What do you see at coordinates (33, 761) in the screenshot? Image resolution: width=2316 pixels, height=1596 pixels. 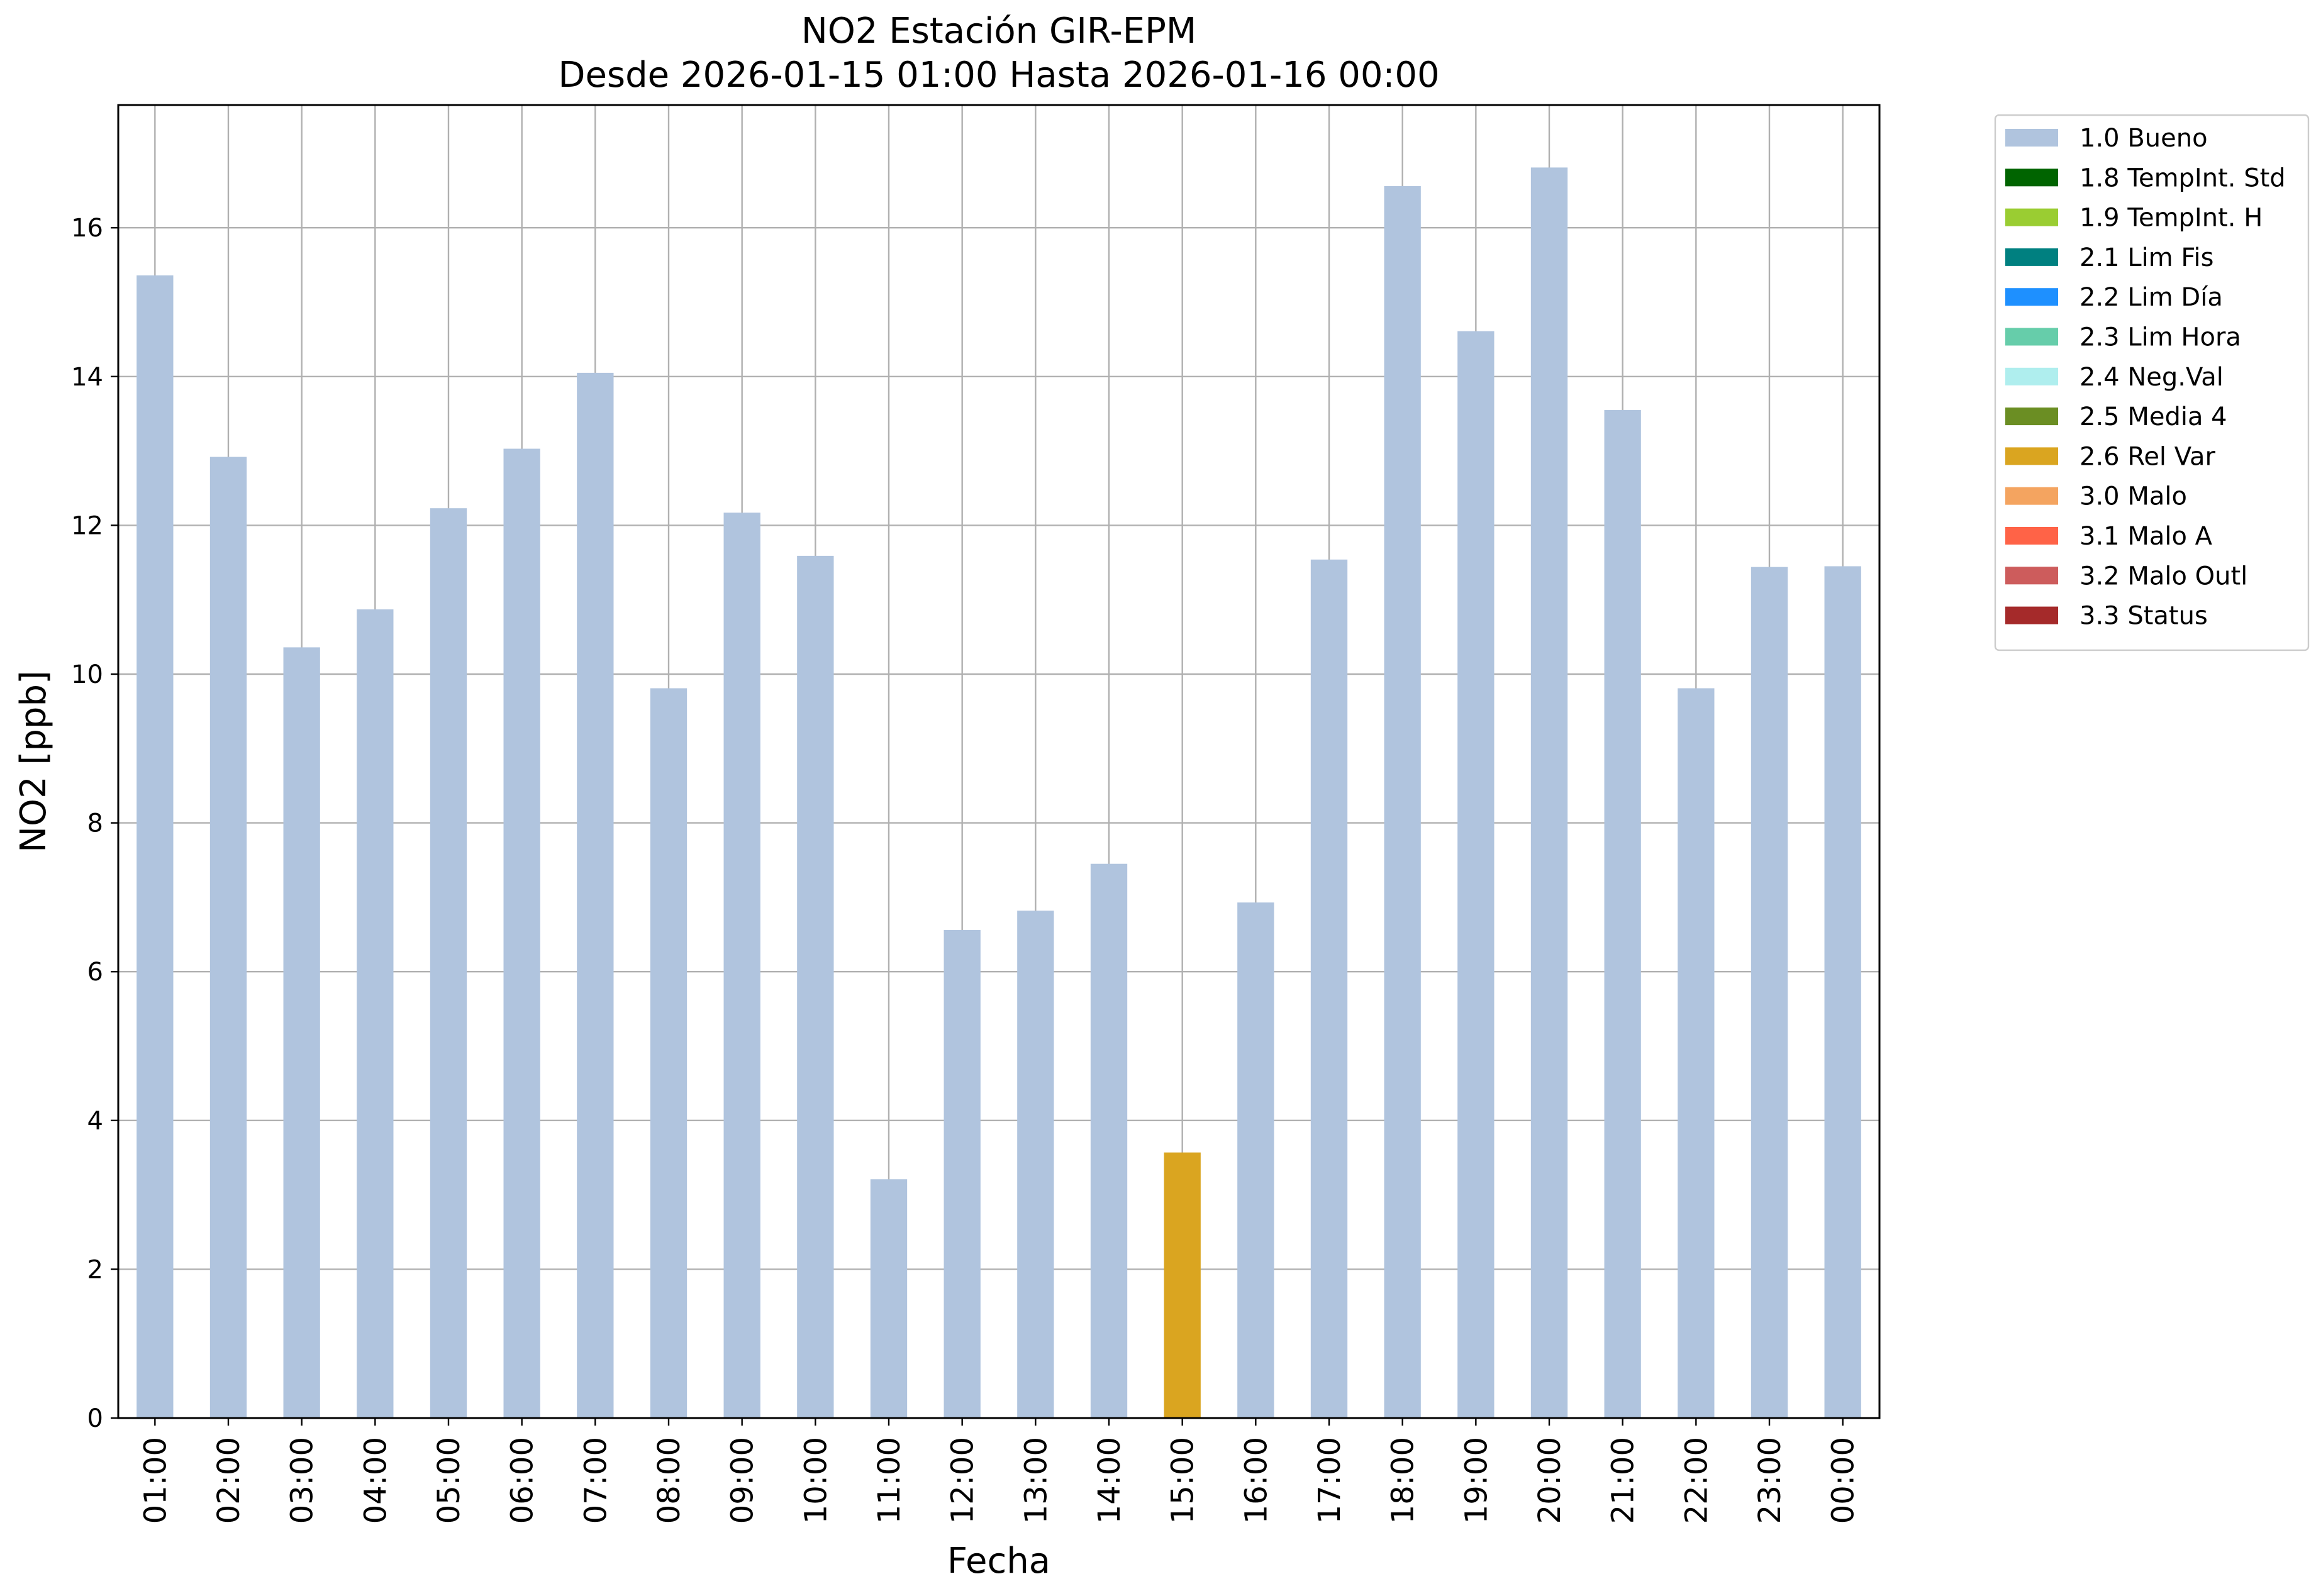 I see `y-axis-label: NO2 [ppb]` at bounding box center [33, 761].